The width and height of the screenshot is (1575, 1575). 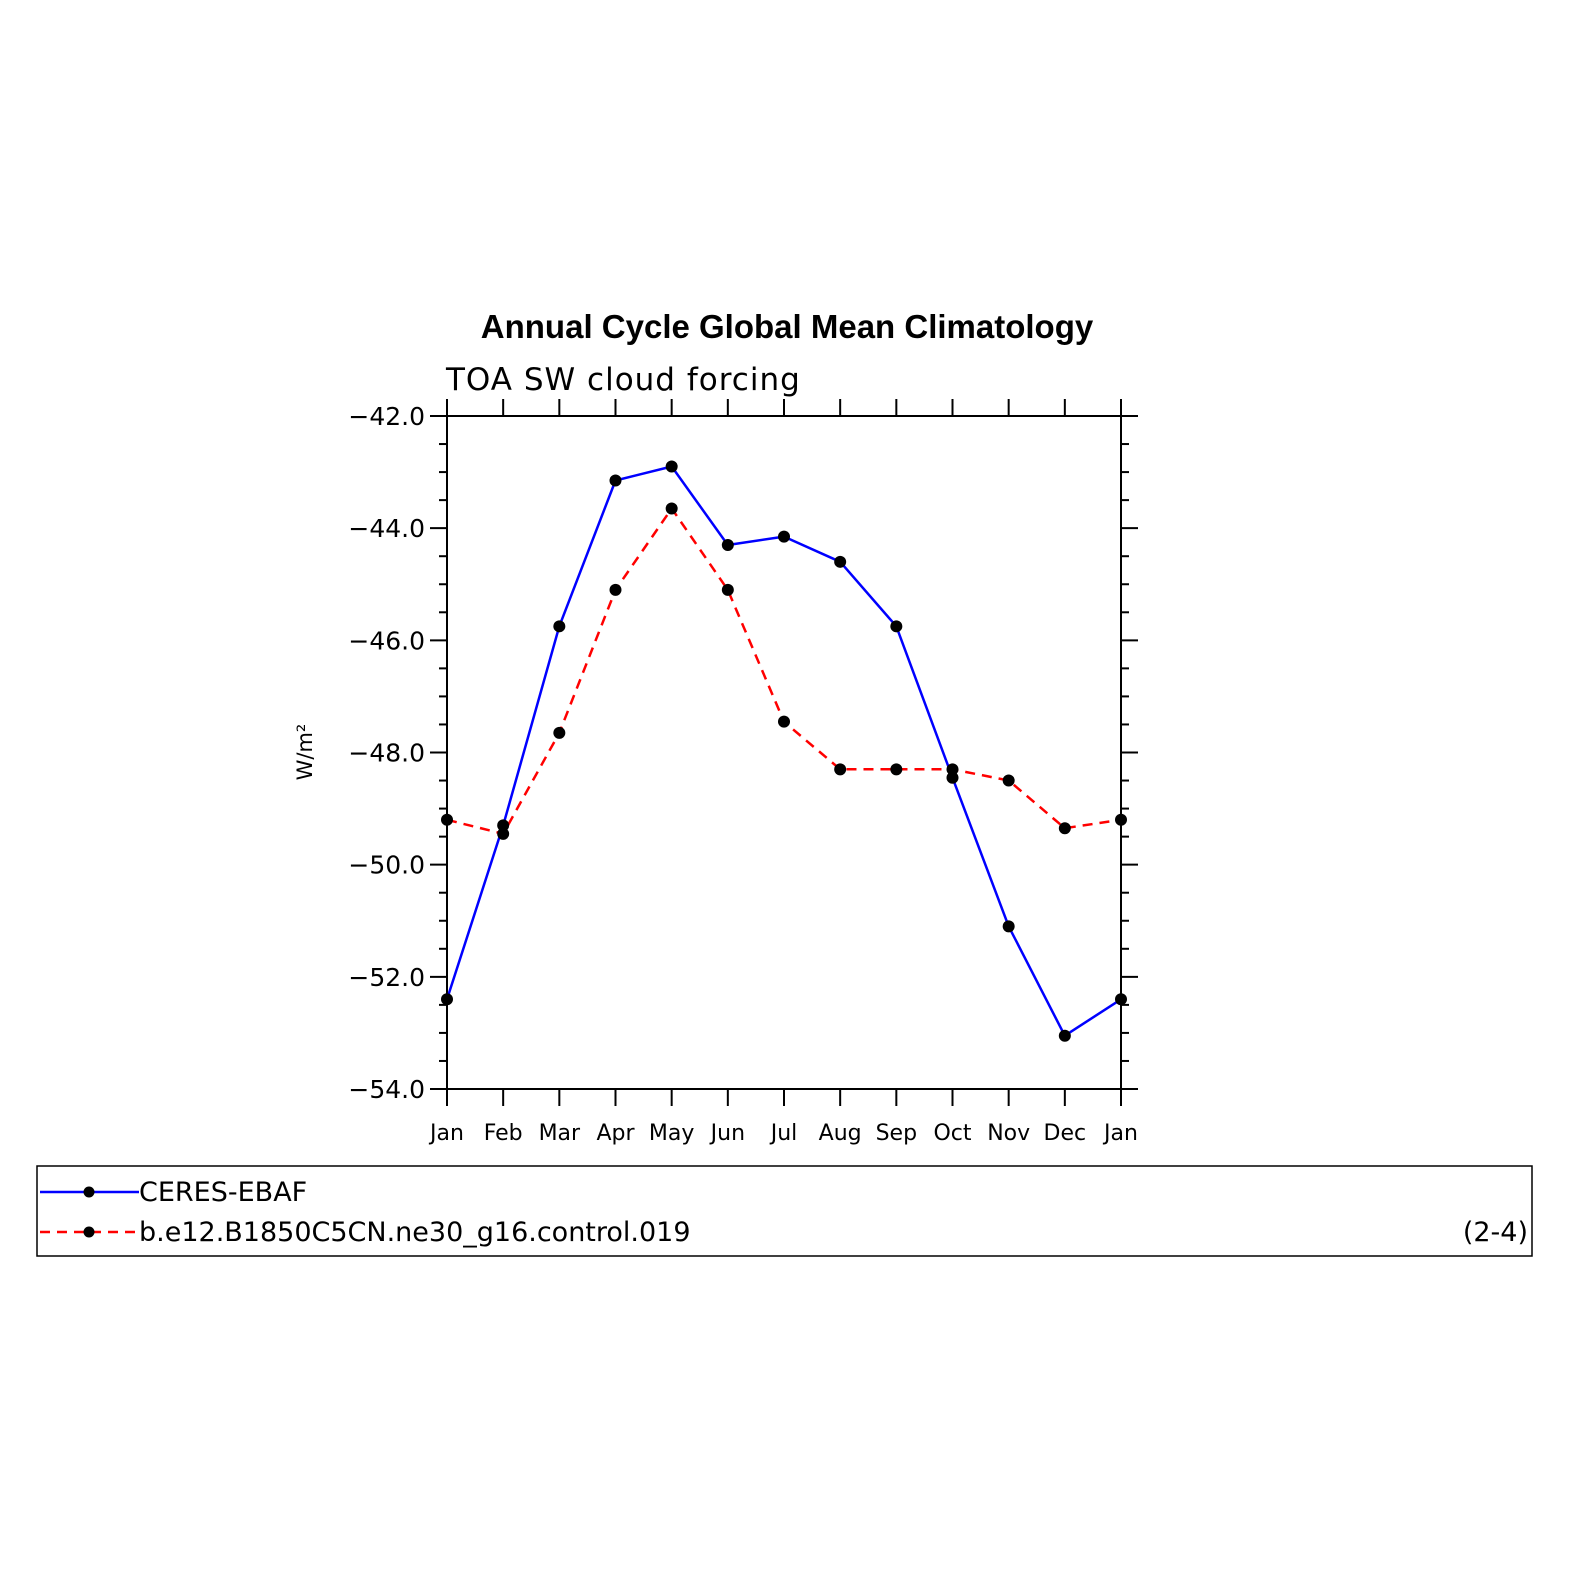 What do you see at coordinates (89, 1232) in the screenshot?
I see `legend-marker-model` at bounding box center [89, 1232].